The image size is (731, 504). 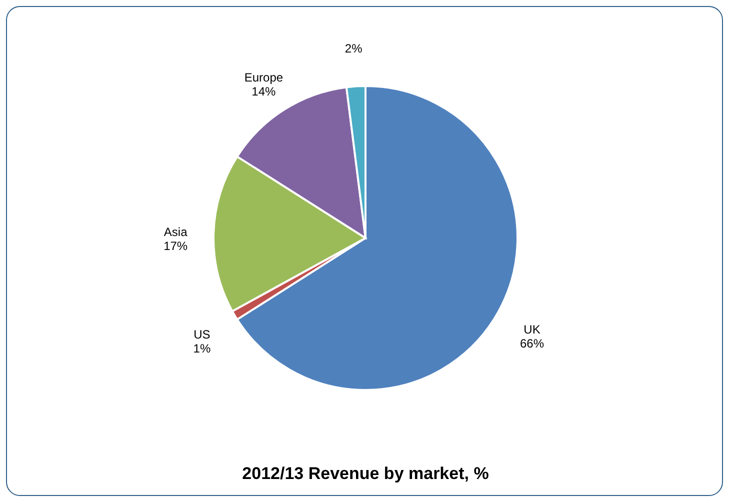 What do you see at coordinates (365, 473) in the screenshot?
I see `text: 2012/13 Revenue by market, %` at bounding box center [365, 473].